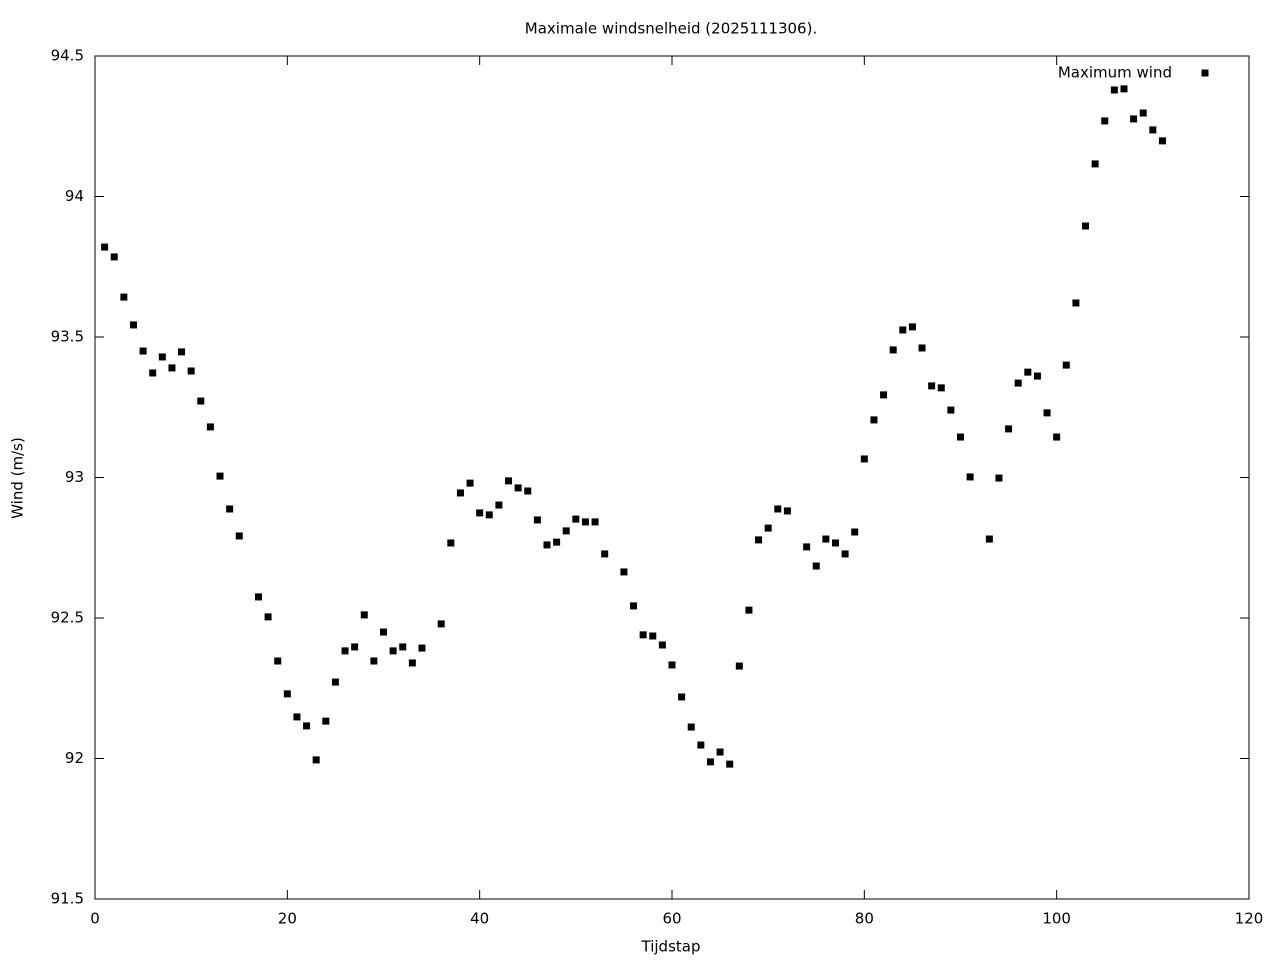 The width and height of the screenshot is (1280, 960). I want to click on legend-label: Maximum wind, so click(1115, 73).